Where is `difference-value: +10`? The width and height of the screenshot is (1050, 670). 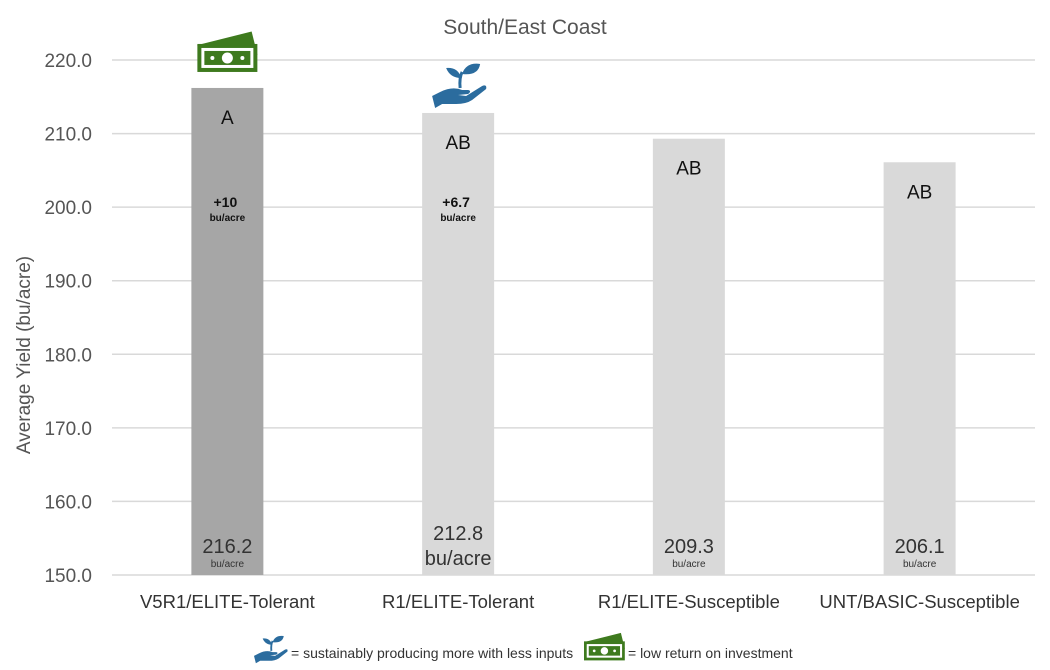
difference-value: +10 is located at coordinates (226, 202).